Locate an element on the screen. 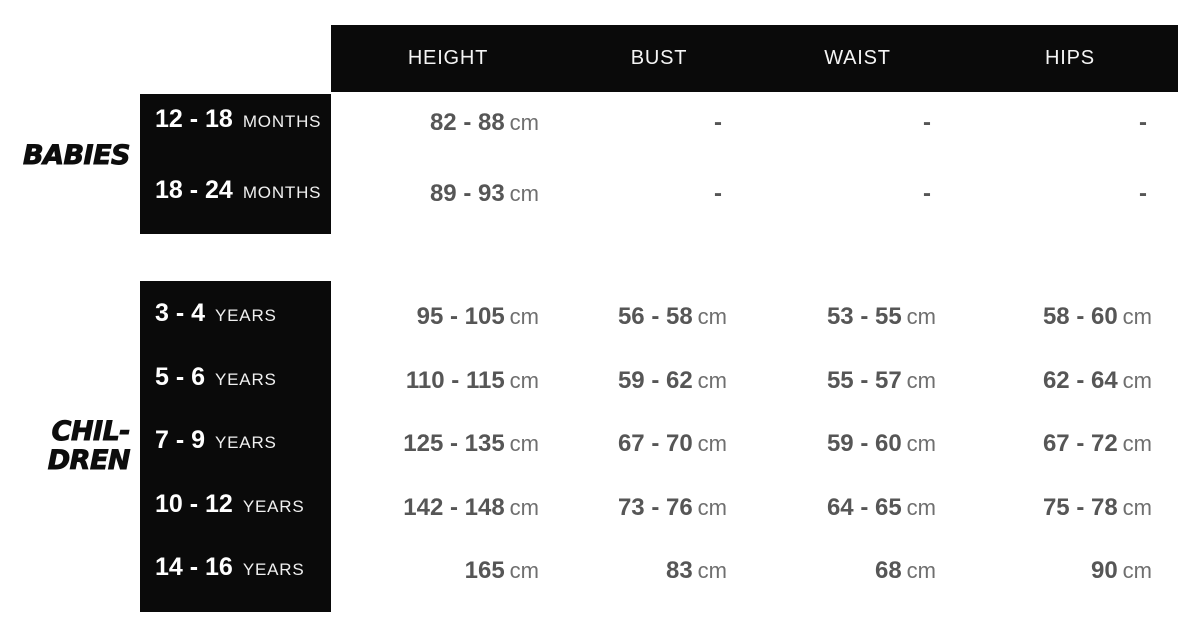 This screenshot has height=642, width=1200. section-title-line: BABIES is located at coordinates (77, 155).